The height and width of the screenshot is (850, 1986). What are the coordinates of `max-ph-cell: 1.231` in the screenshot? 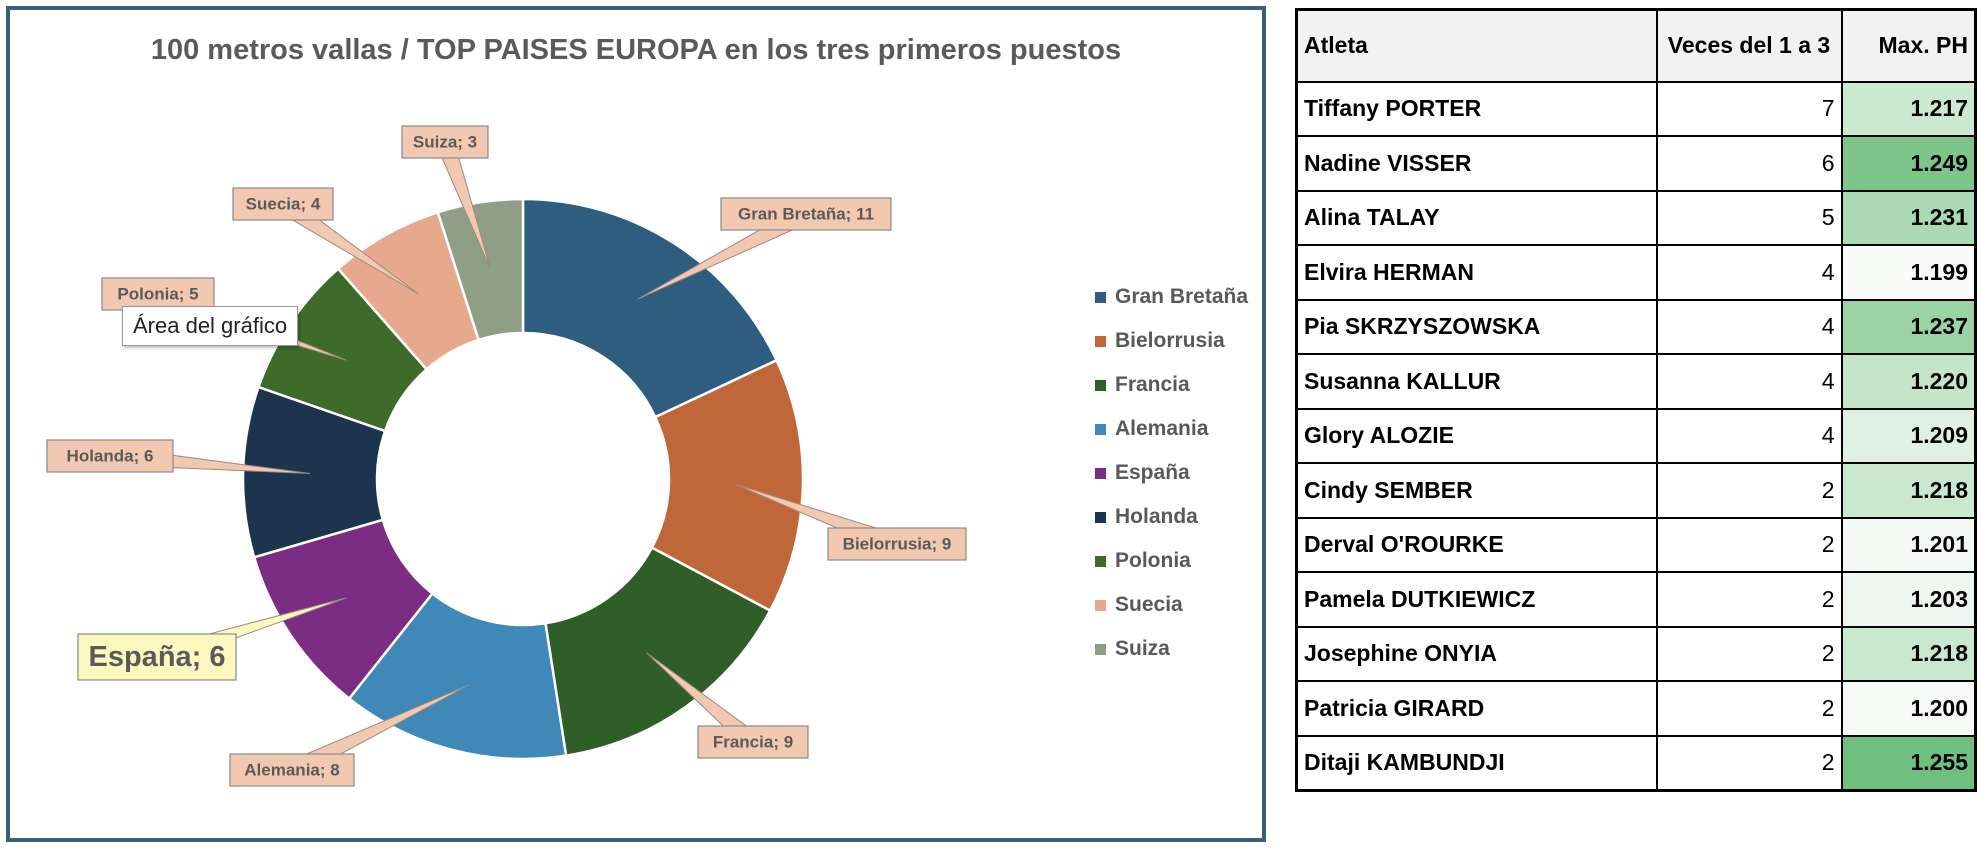 It's located at (1908, 217).